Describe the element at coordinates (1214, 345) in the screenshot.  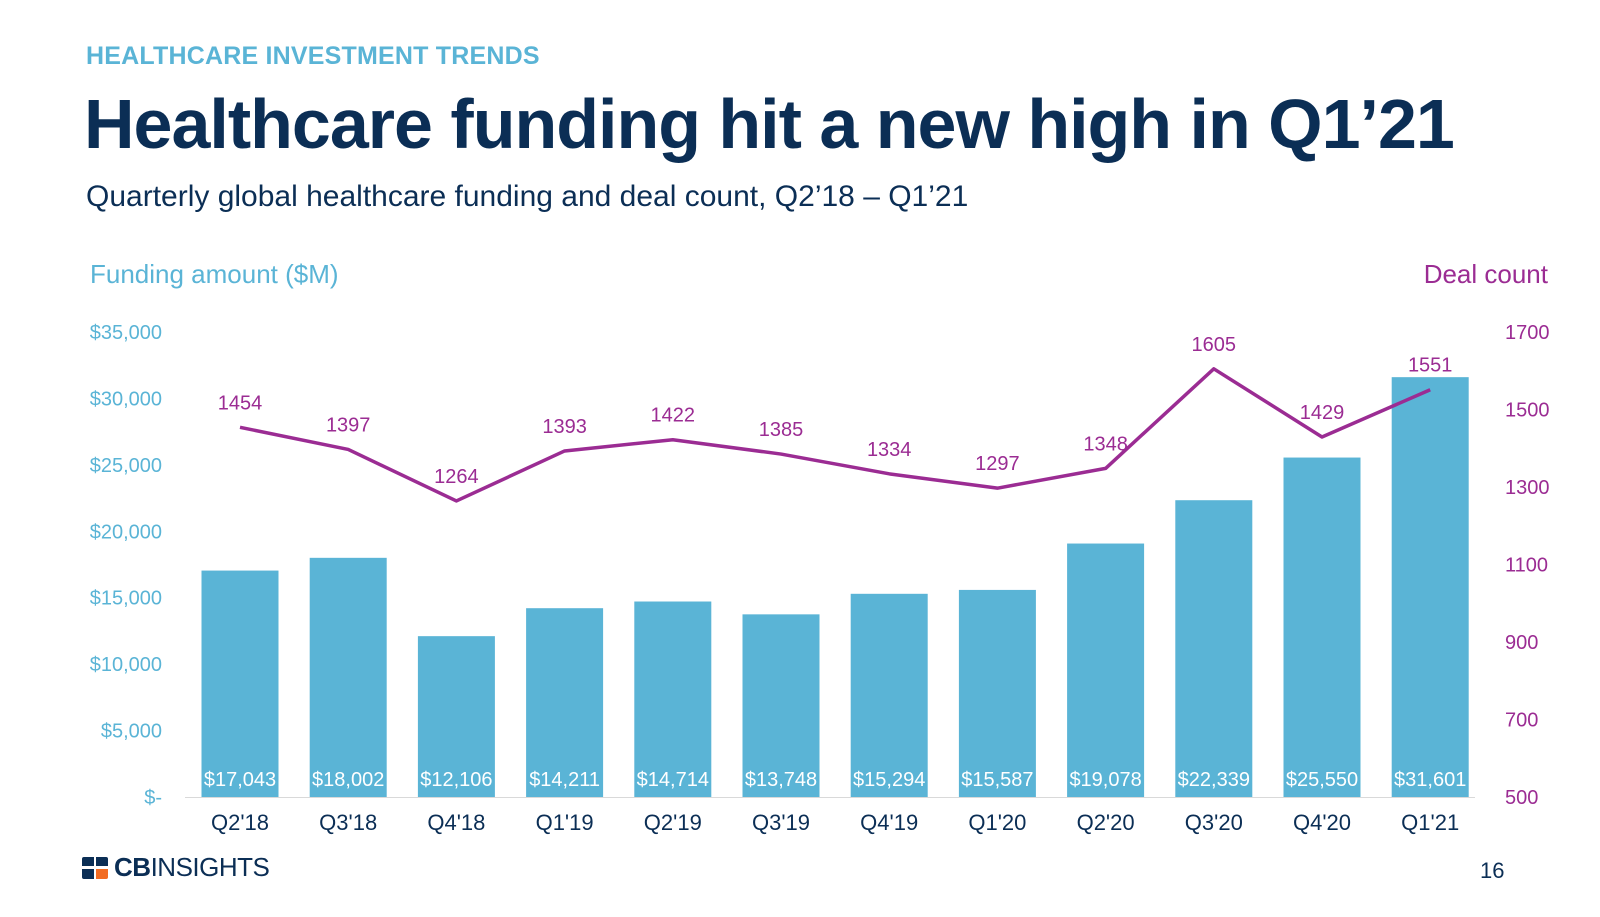
I see `deal-count-label: 1605` at that location.